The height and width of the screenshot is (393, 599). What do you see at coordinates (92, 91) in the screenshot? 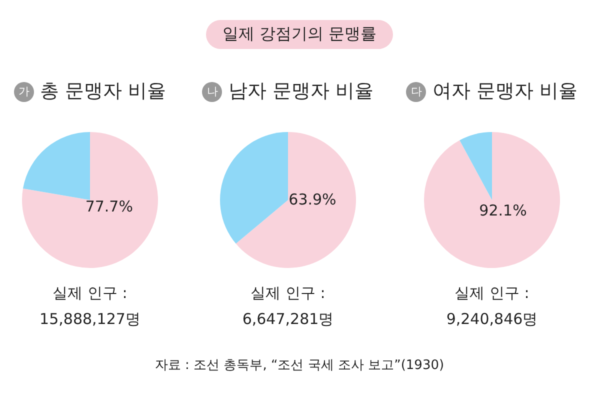
I see `chart-title: 가 총 문맹자 비율` at bounding box center [92, 91].